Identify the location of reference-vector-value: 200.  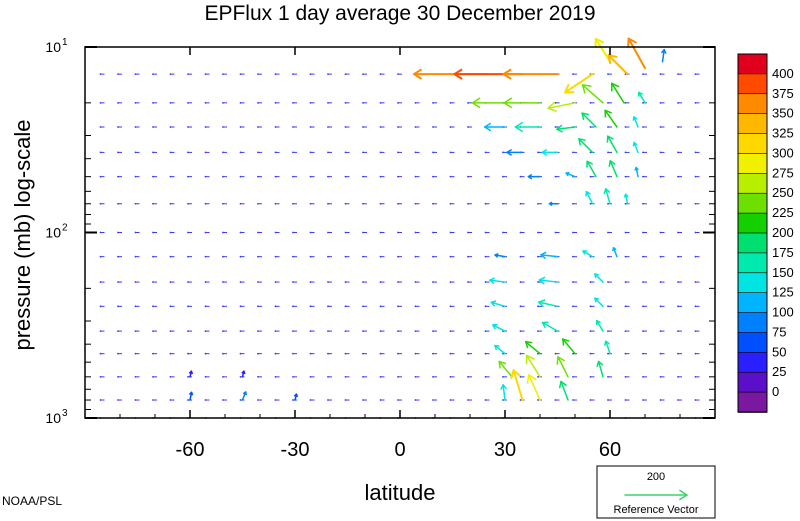
(656, 477).